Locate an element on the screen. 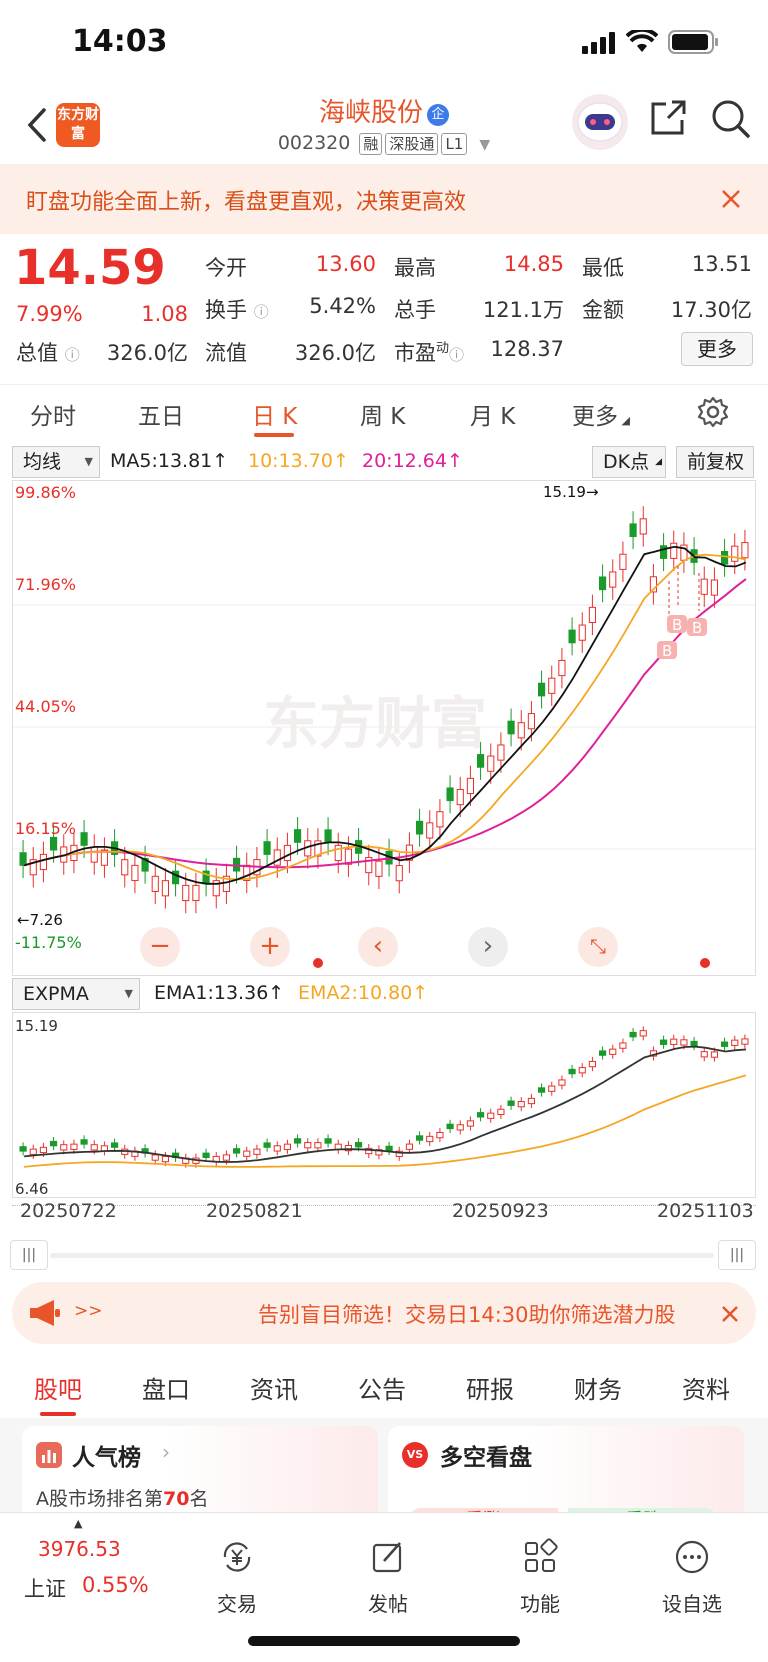  tab-weekly-k: 周 K is located at coordinates (383, 417).